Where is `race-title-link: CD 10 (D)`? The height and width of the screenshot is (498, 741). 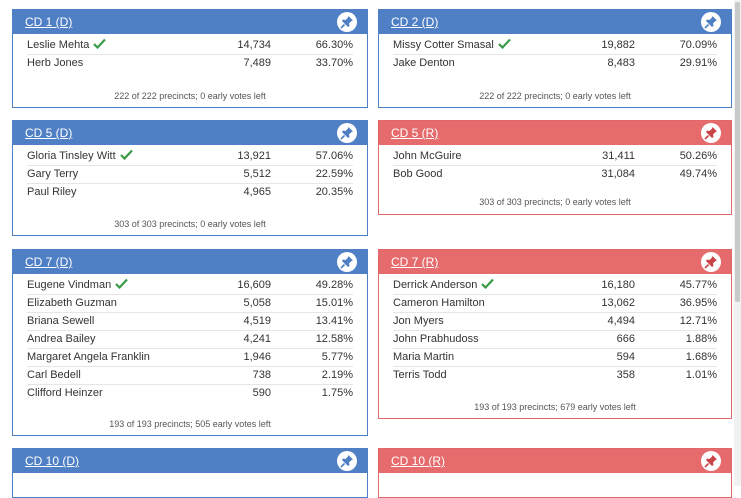 race-title-link: CD 10 (D) is located at coordinates (52, 461).